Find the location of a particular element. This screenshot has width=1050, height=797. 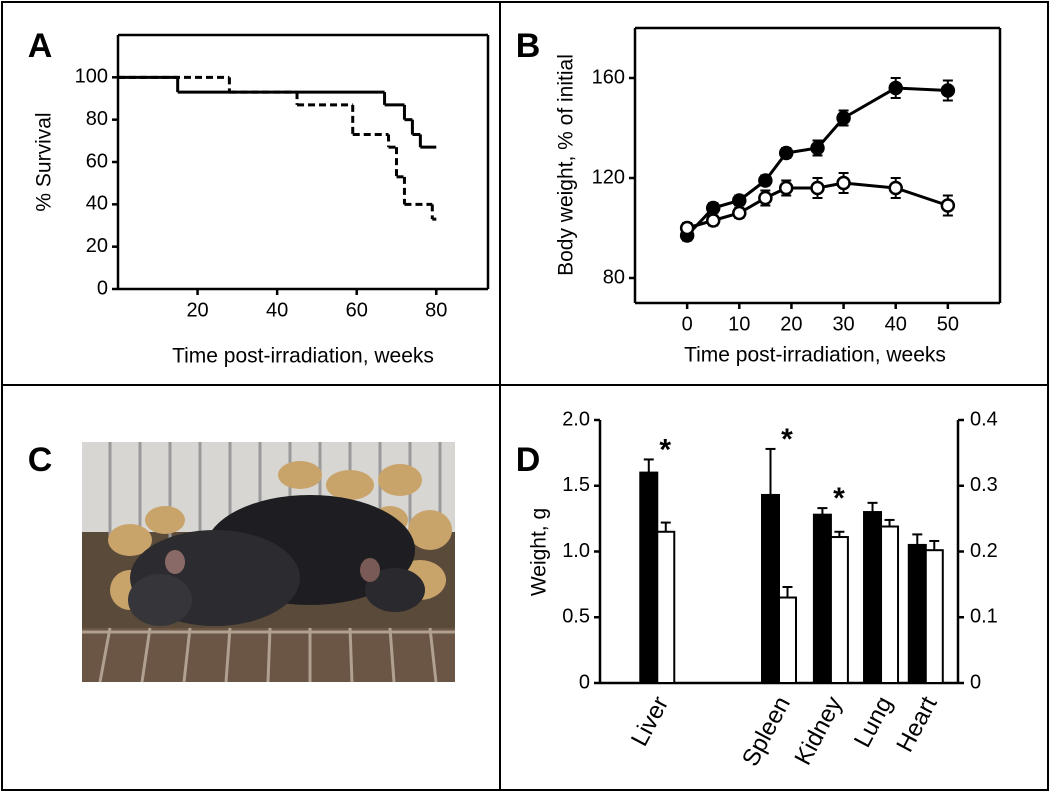

photo is located at coordinates (268, 562).